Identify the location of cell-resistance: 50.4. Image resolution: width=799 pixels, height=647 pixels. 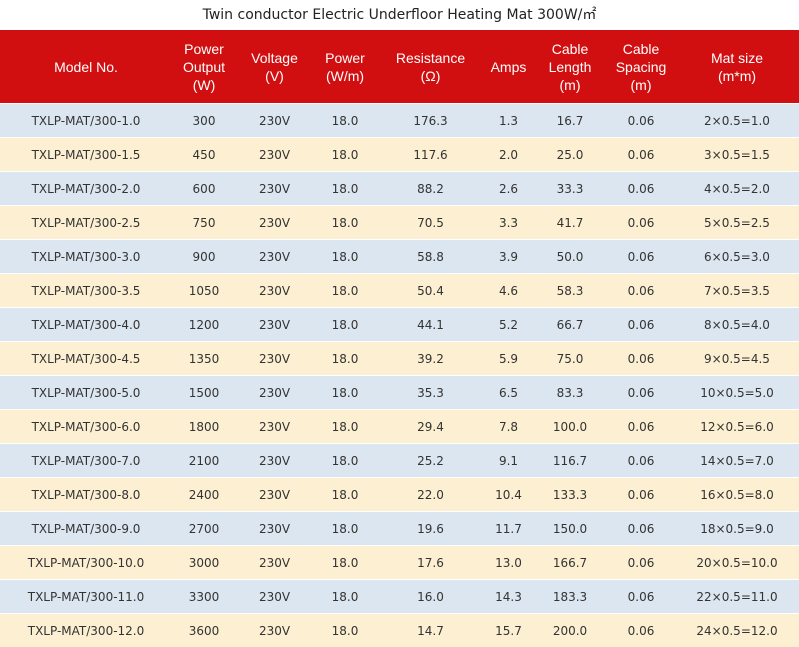
(430, 291).